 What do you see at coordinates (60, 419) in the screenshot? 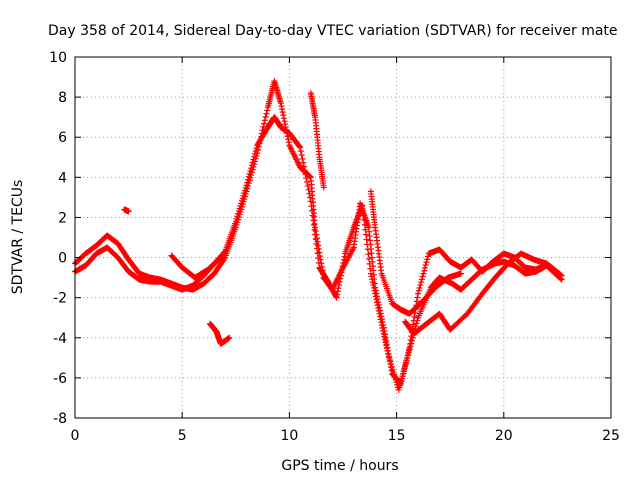
I see `y-tick-label: -8` at bounding box center [60, 419].